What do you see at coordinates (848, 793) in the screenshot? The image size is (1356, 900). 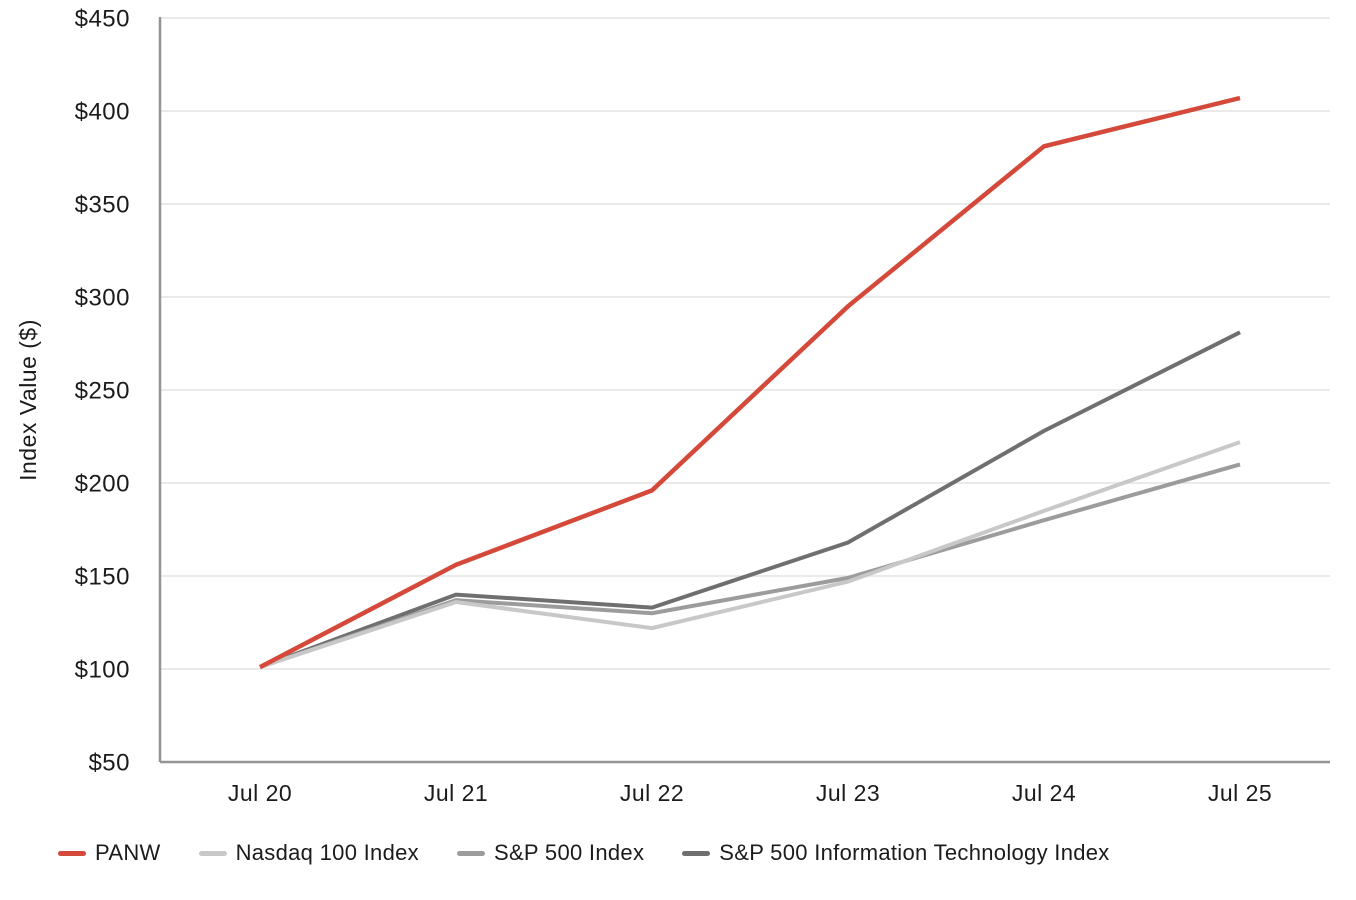 I see `x-tick-label: Jul 23` at bounding box center [848, 793].